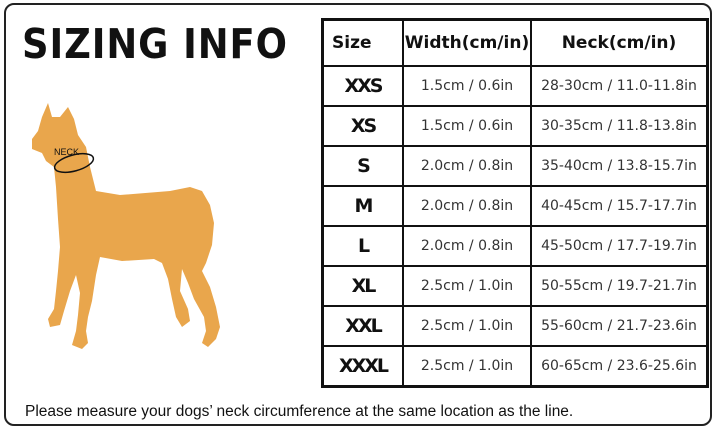  I want to click on neck-cell: 40-45cm / 15.7-17.7in, so click(619, 206).